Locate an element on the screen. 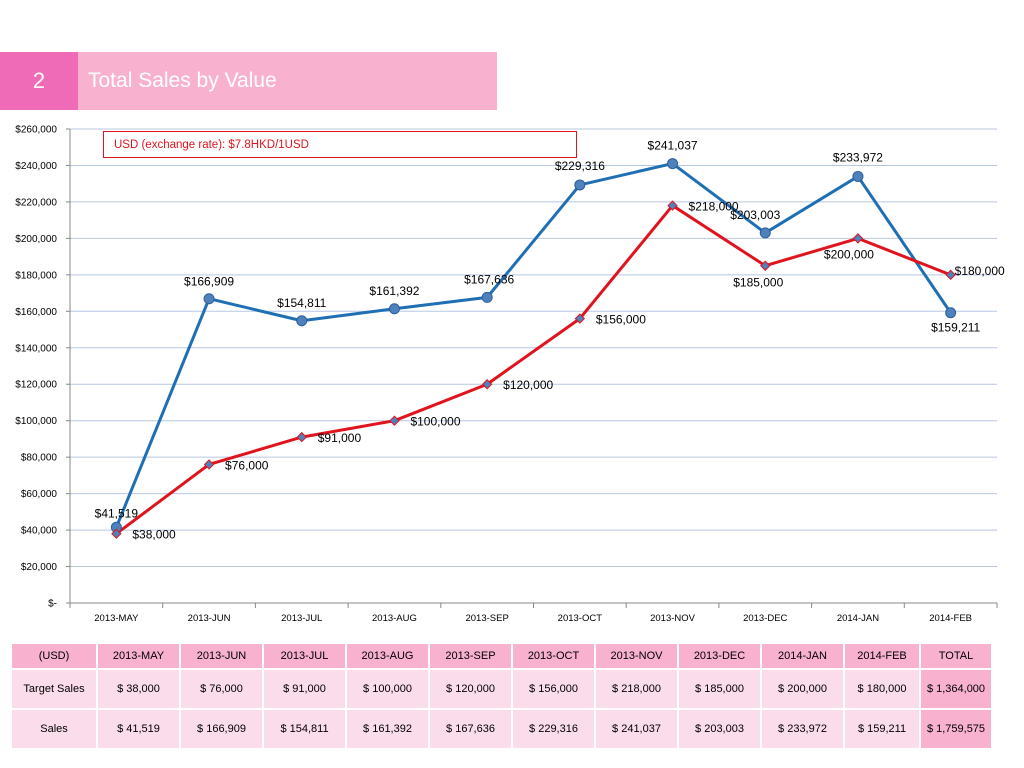 The height and width of the screenshot is (768, 1024). y-tick-label: $- is located at coordinates (52, 604).